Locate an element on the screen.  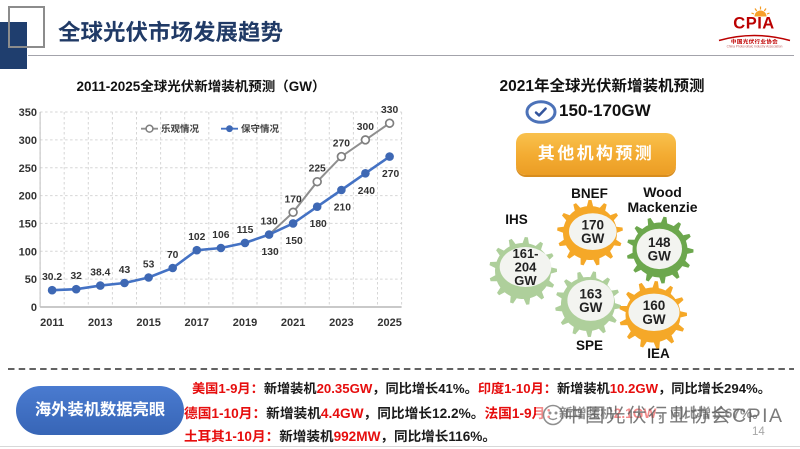
svg-text: 200 is located at coordinates (28, 197).